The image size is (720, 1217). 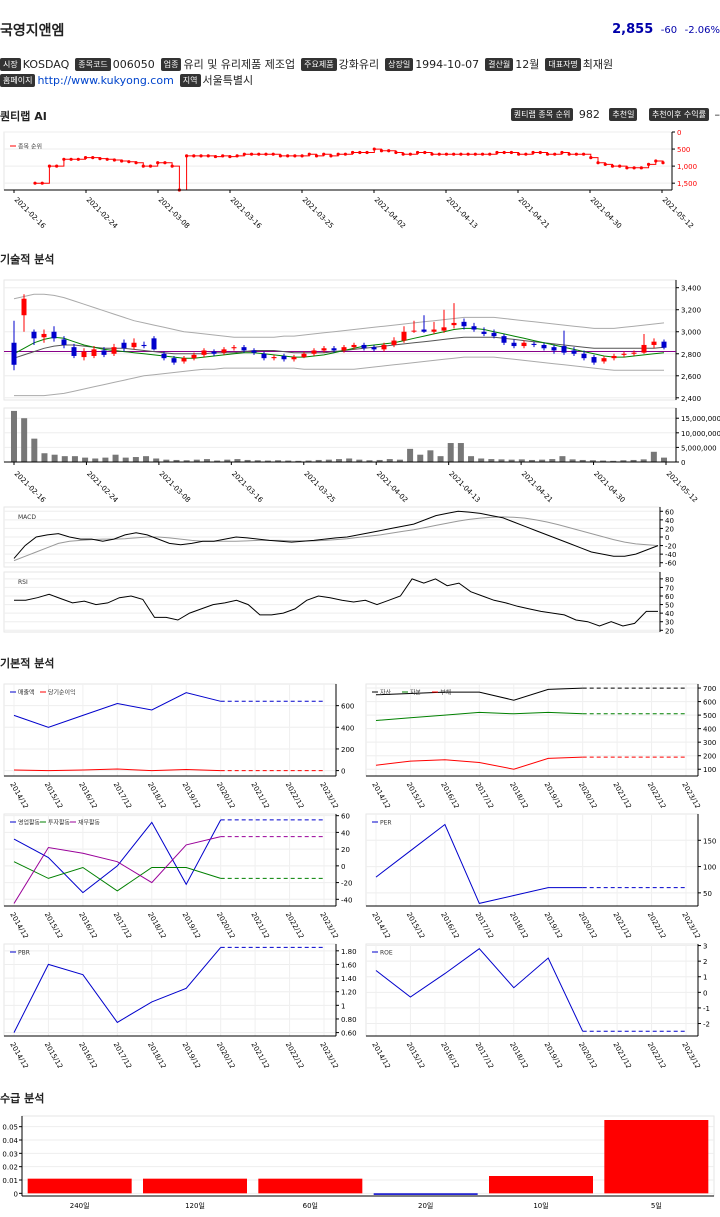 What do you see at coordinates (360, 80) in the screenshot?
I see `info-row-2: 홈페이지 http://www.kukyong.com 지역 서울특별시` at bounding box center [360, 80].